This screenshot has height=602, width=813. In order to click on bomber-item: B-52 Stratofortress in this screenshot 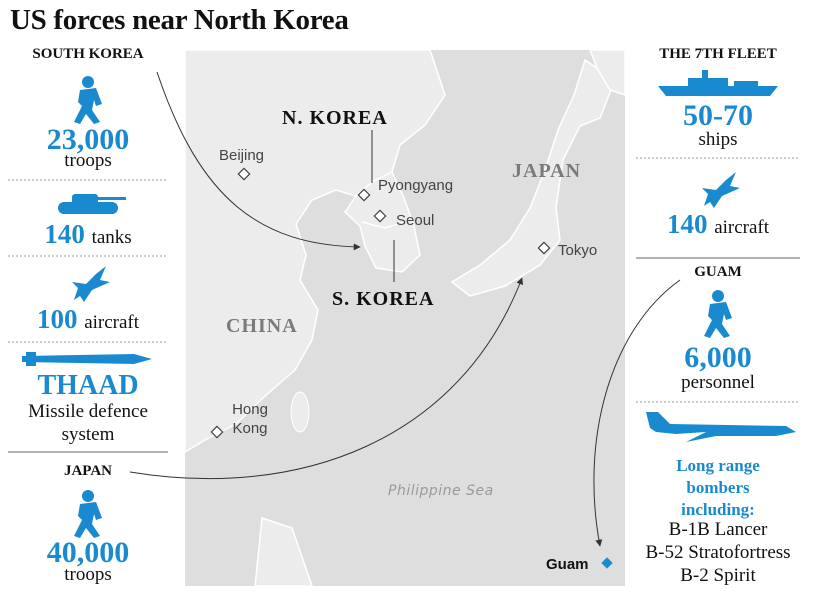, I will do `click(718, 552)`.